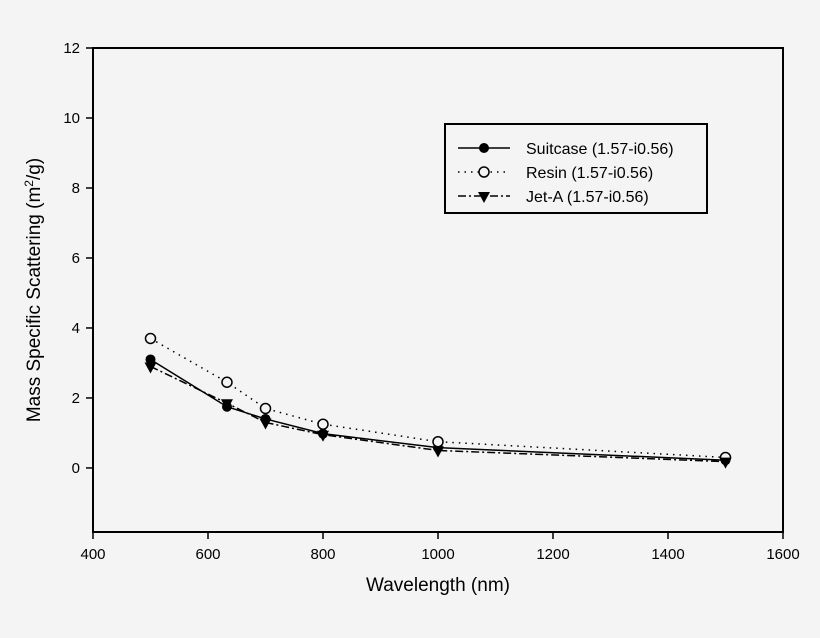 The height and width of the screenshot is (638, 820). What do you see at coordinates (71, 118) in the screenshot?
I see `y-tick-label: 10` at bounding box center [71, 118].